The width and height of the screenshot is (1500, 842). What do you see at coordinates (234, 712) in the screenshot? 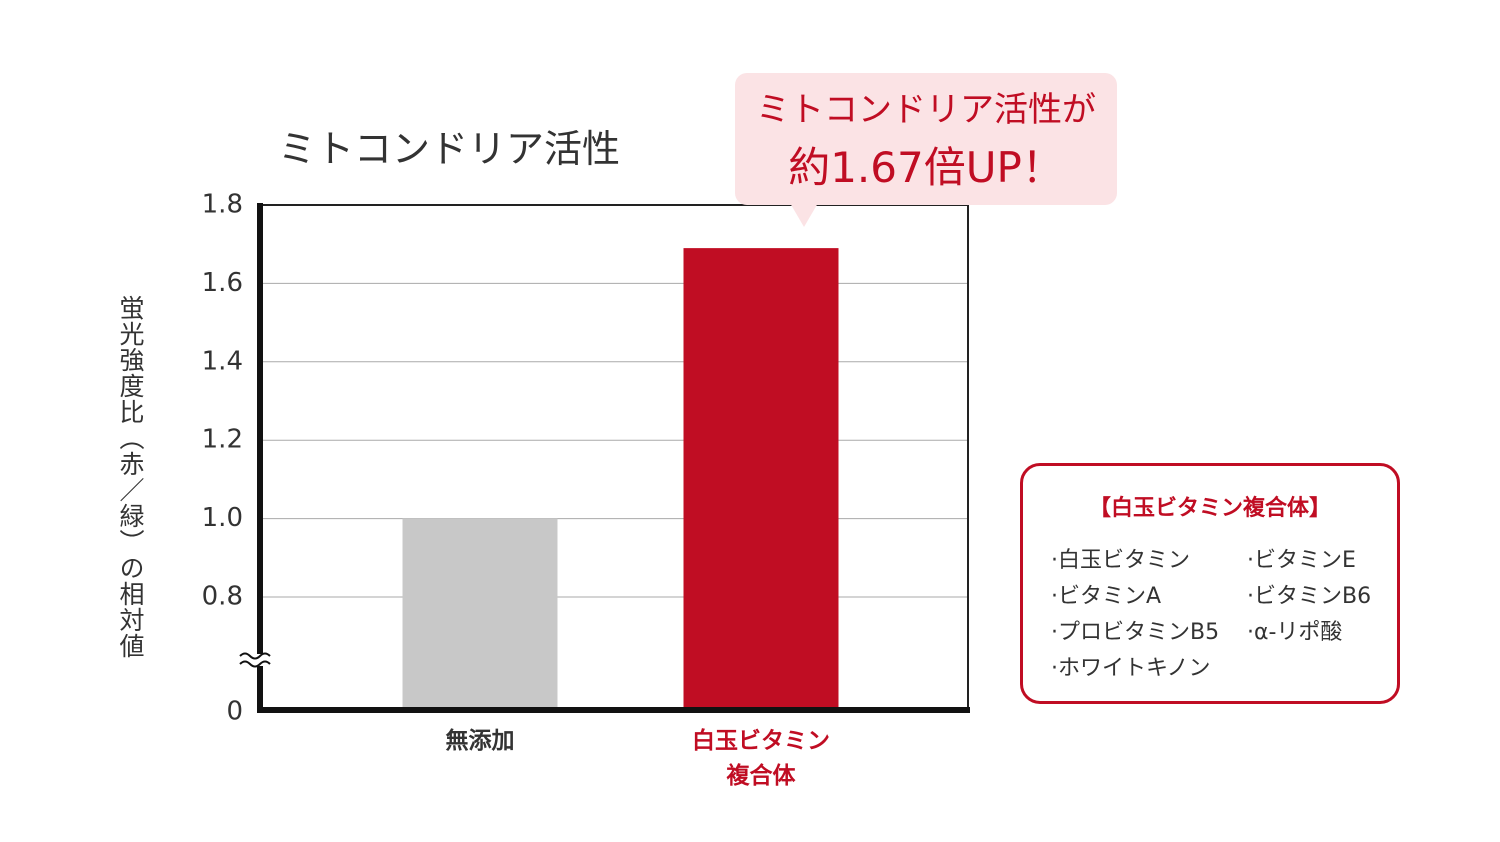
I see `y-tick-label: 0` at bounding box center [234, 712].